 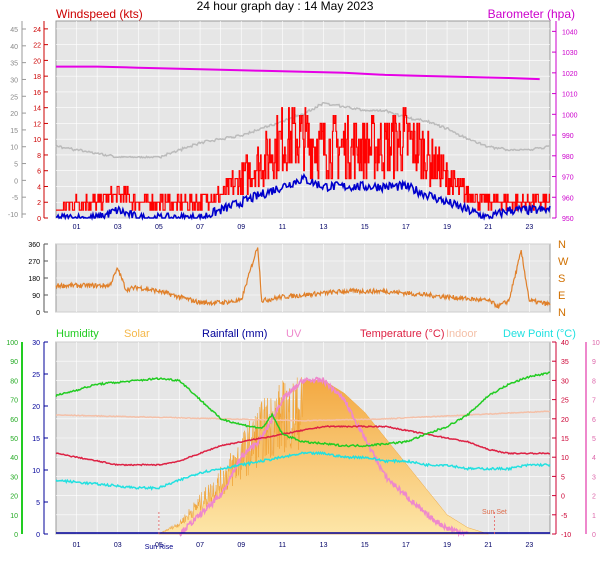 I want to click on barometer-label: Barometer (hpa), so click(x=531, y=14).